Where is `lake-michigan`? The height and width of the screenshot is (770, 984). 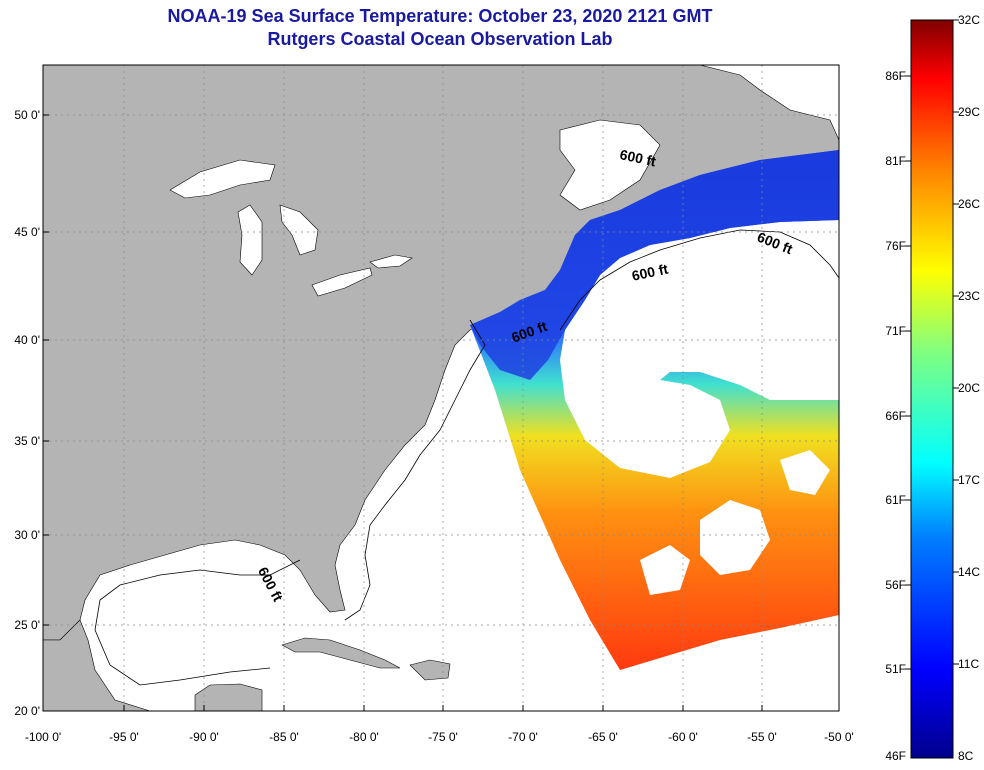
lake-michigan is located at coordinates (250, 240).